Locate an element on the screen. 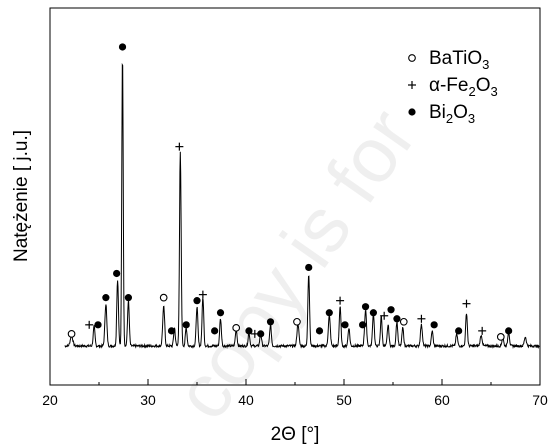 This screenshot has height=447, width=549. x-axis-ticks: 20 30 40 50 60 70 is located at coordinates (295, 393).